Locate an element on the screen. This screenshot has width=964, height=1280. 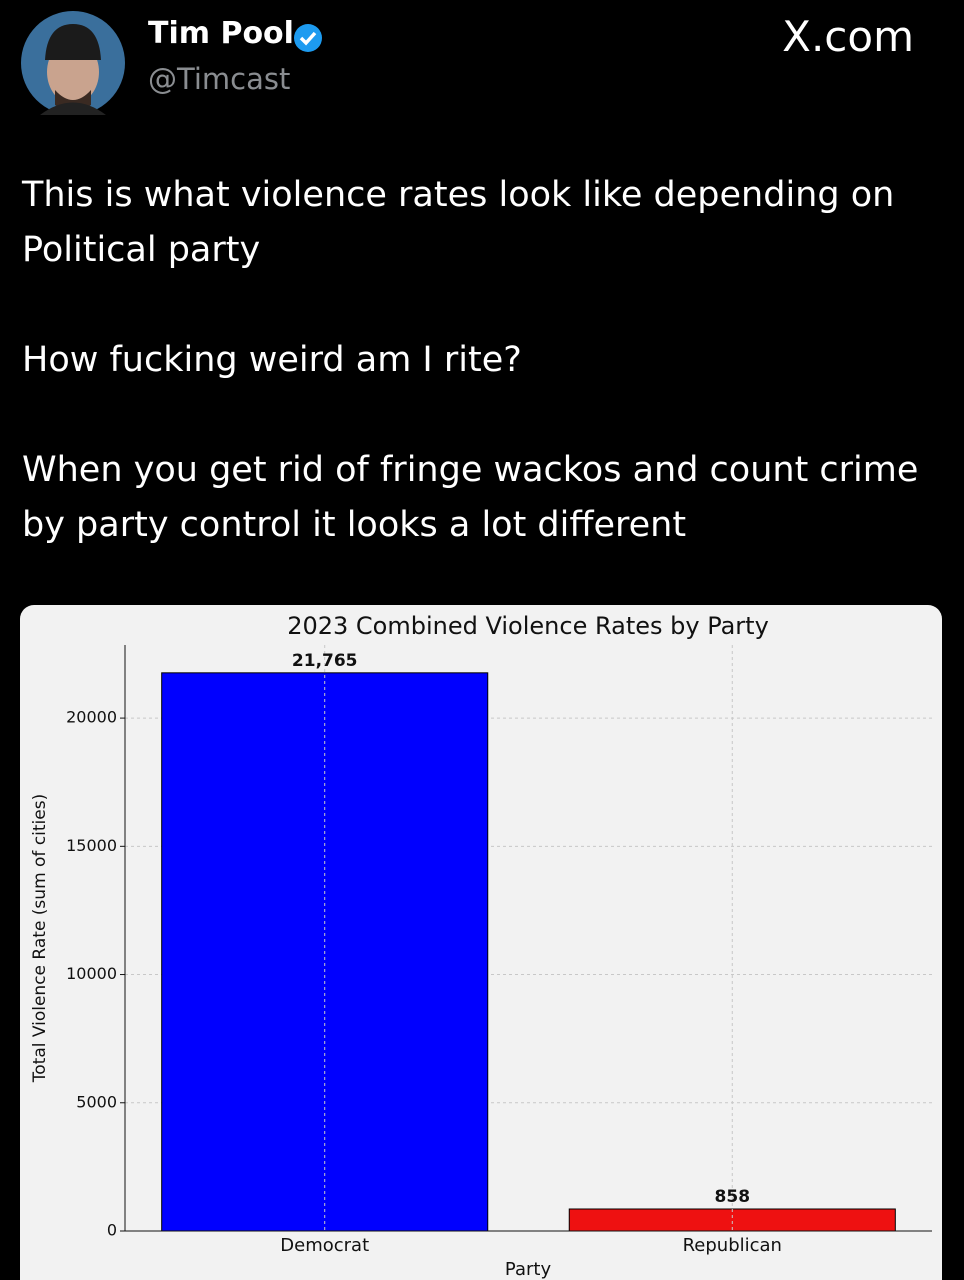
y-axis-label: Total Violence Rate (sum of cities) is located at coordinates (40, 938).